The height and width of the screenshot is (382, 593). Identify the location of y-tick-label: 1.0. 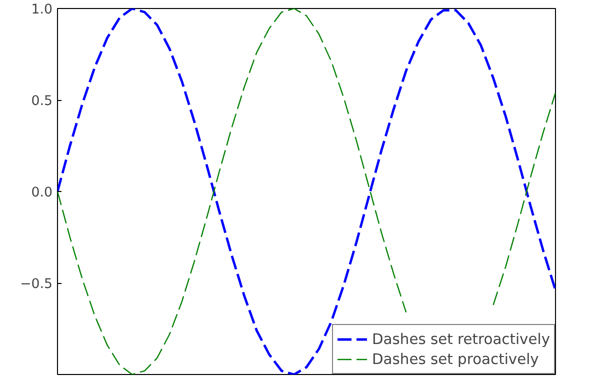
(42, 10).